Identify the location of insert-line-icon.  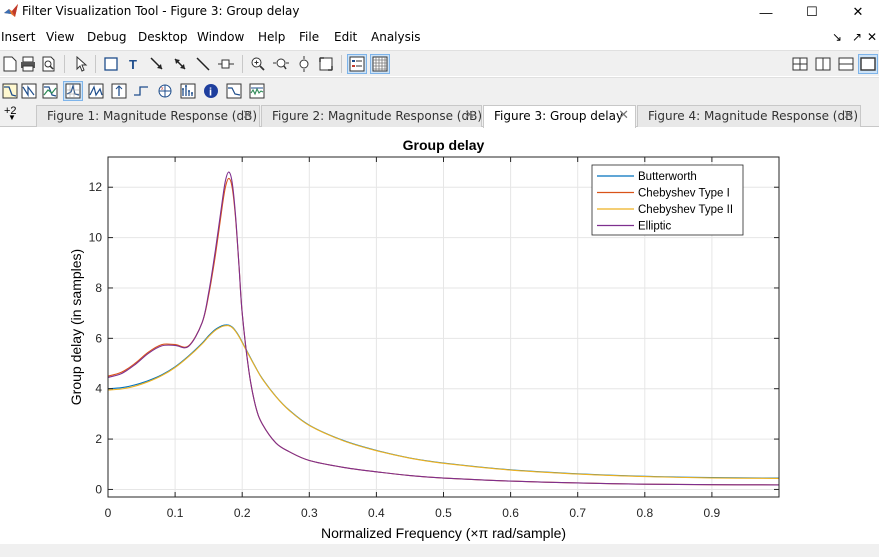
(203, 64).